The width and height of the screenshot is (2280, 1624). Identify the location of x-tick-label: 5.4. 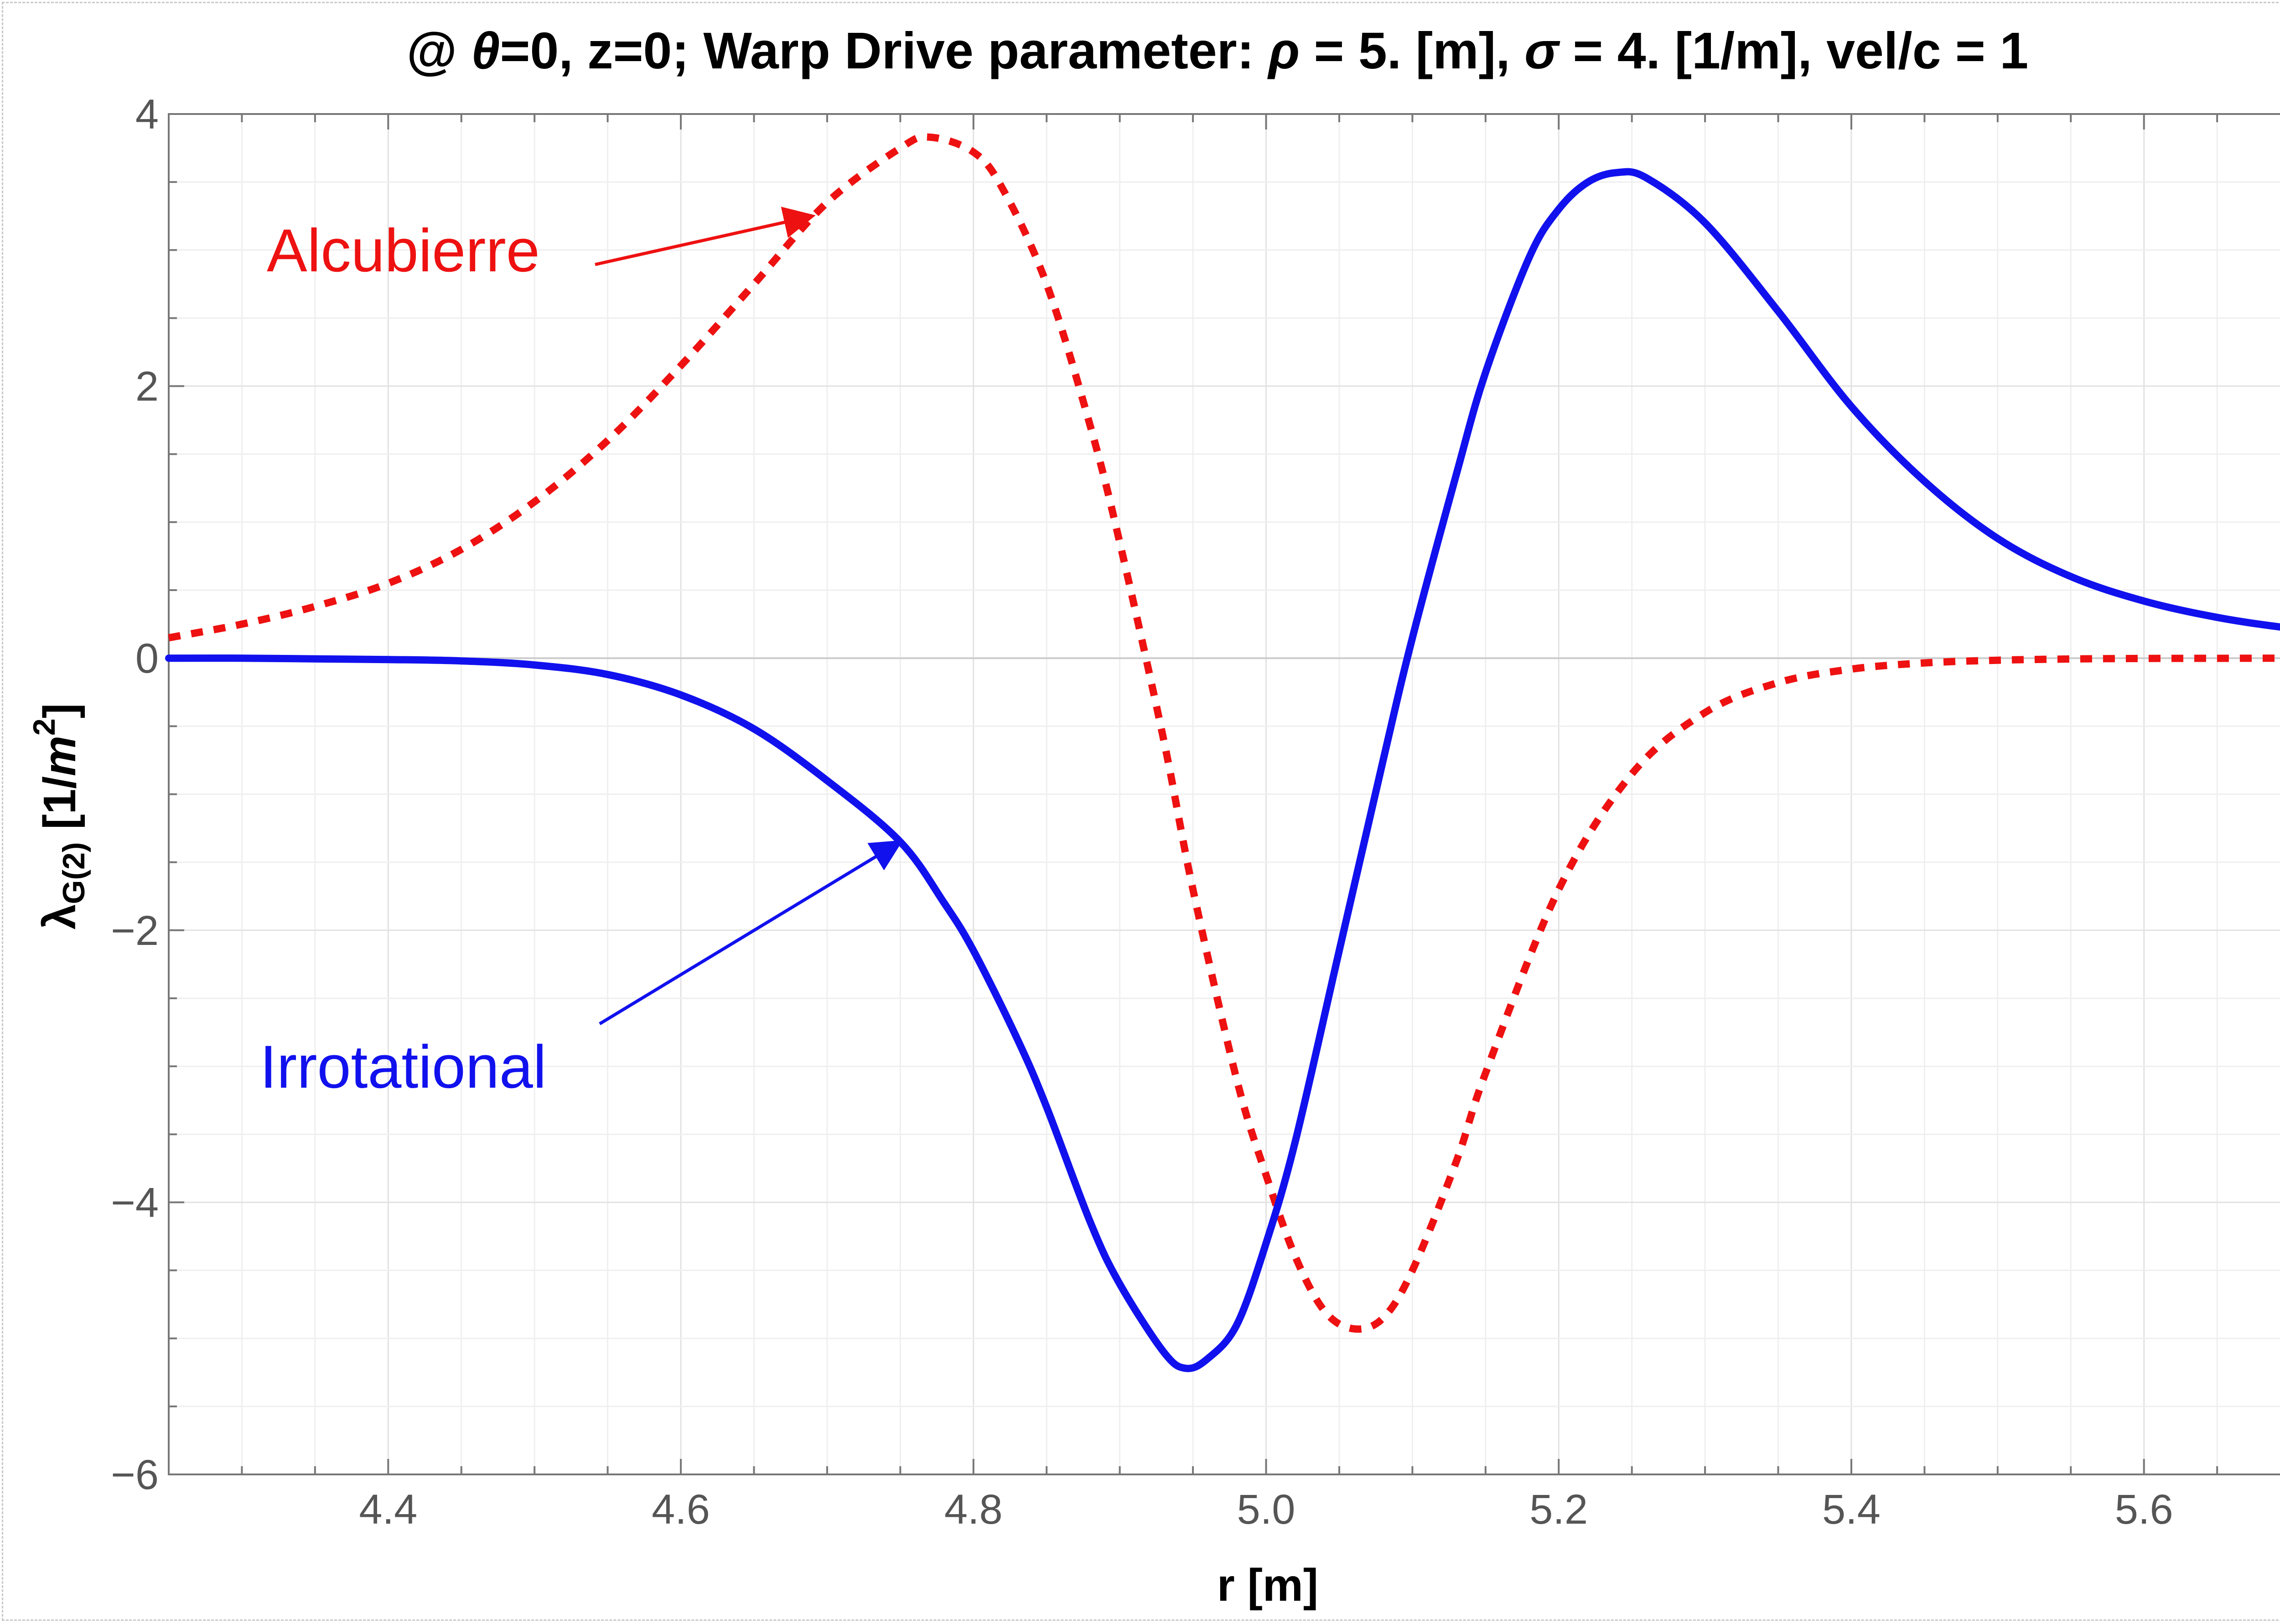
(1851, 1509).